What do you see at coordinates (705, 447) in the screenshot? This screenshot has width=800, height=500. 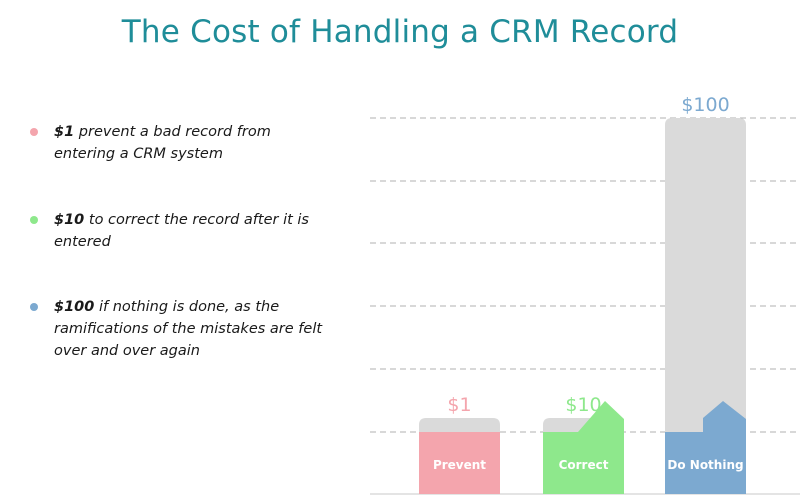 I see `bar-do-nothing` at bounding box center [705, 447].